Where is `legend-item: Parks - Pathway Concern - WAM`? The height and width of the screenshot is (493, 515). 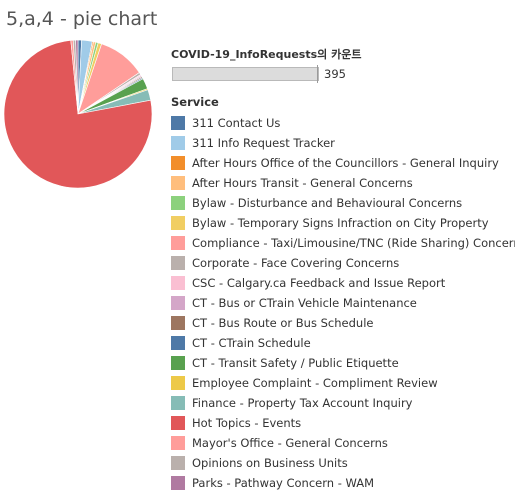
legend-item: Parks - Pathway Concern - WAM is located at coordinates (343, 483).